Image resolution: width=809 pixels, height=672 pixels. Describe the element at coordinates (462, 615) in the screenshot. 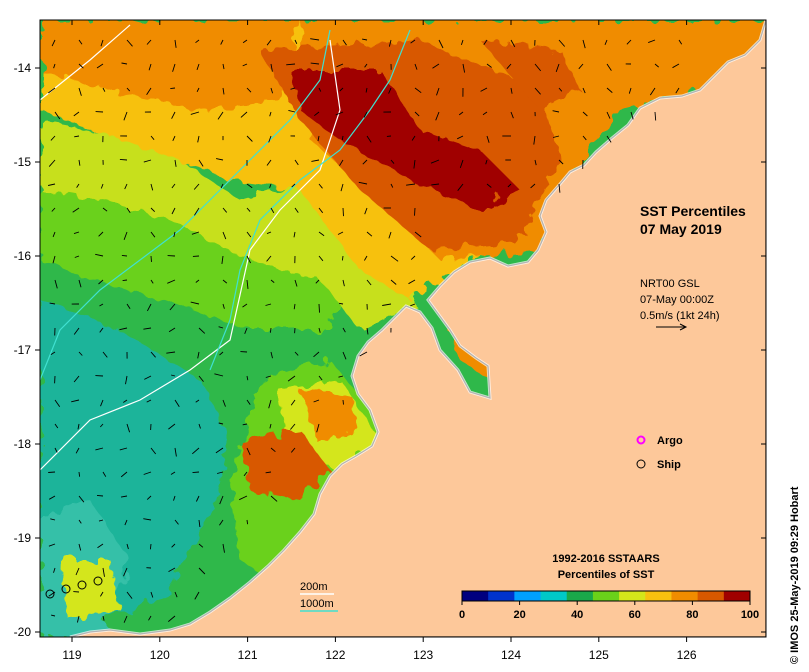

I see `colorbar-tick-label: 0` at that location.